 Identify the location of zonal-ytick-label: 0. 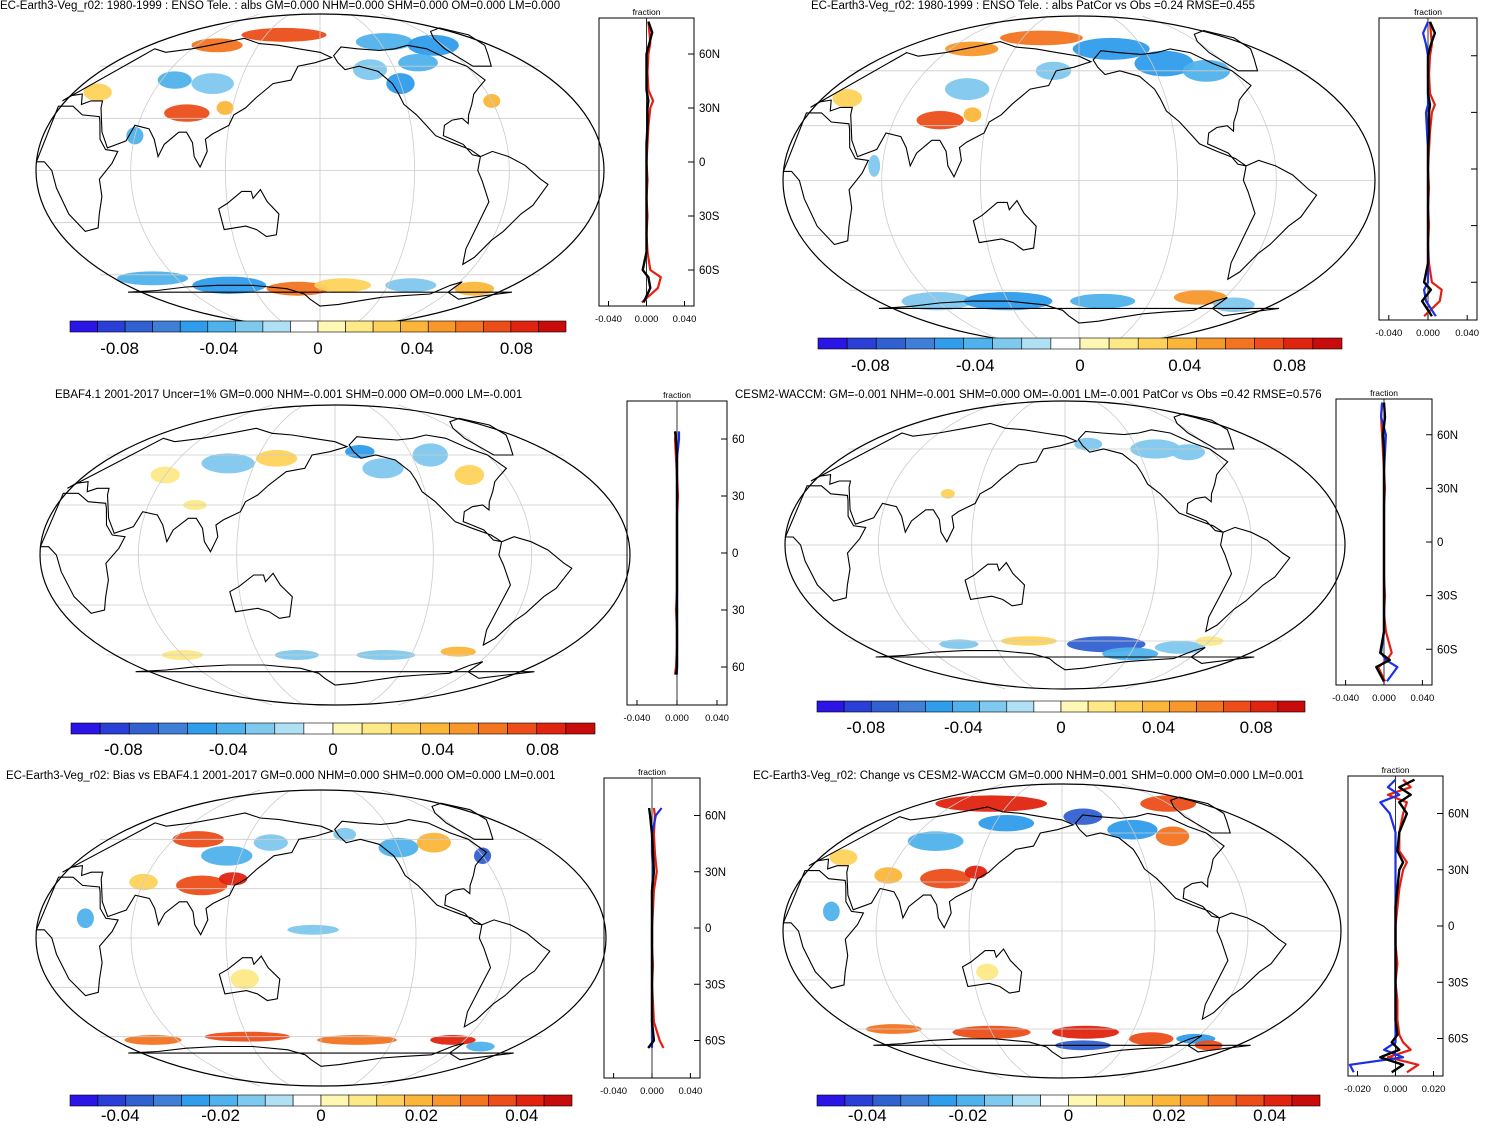
(702, 163).